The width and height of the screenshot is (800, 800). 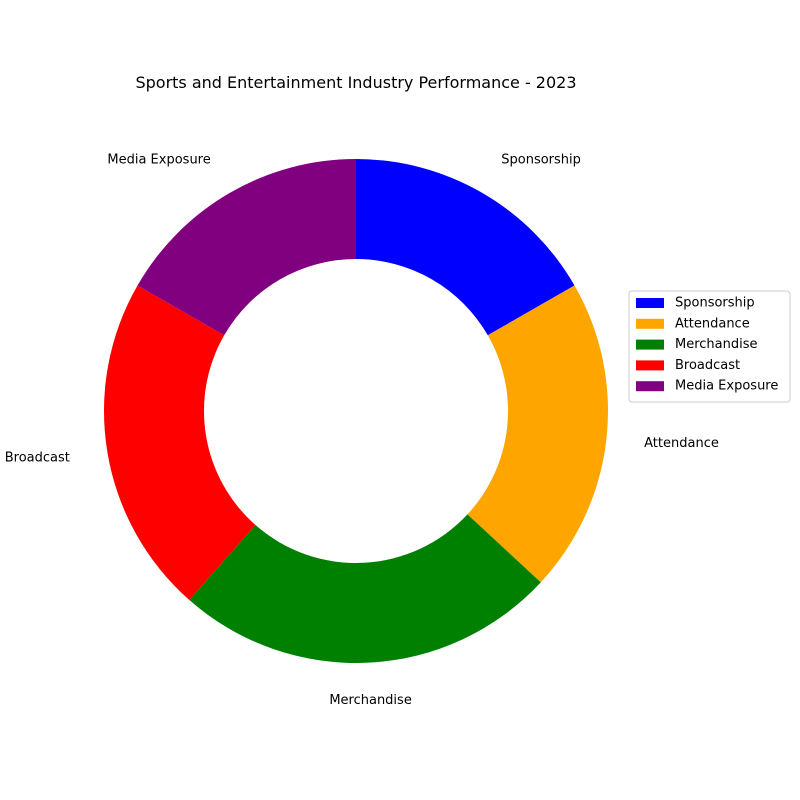 I want to click on legend-swatch-attendance, so click(x=650, y=323).